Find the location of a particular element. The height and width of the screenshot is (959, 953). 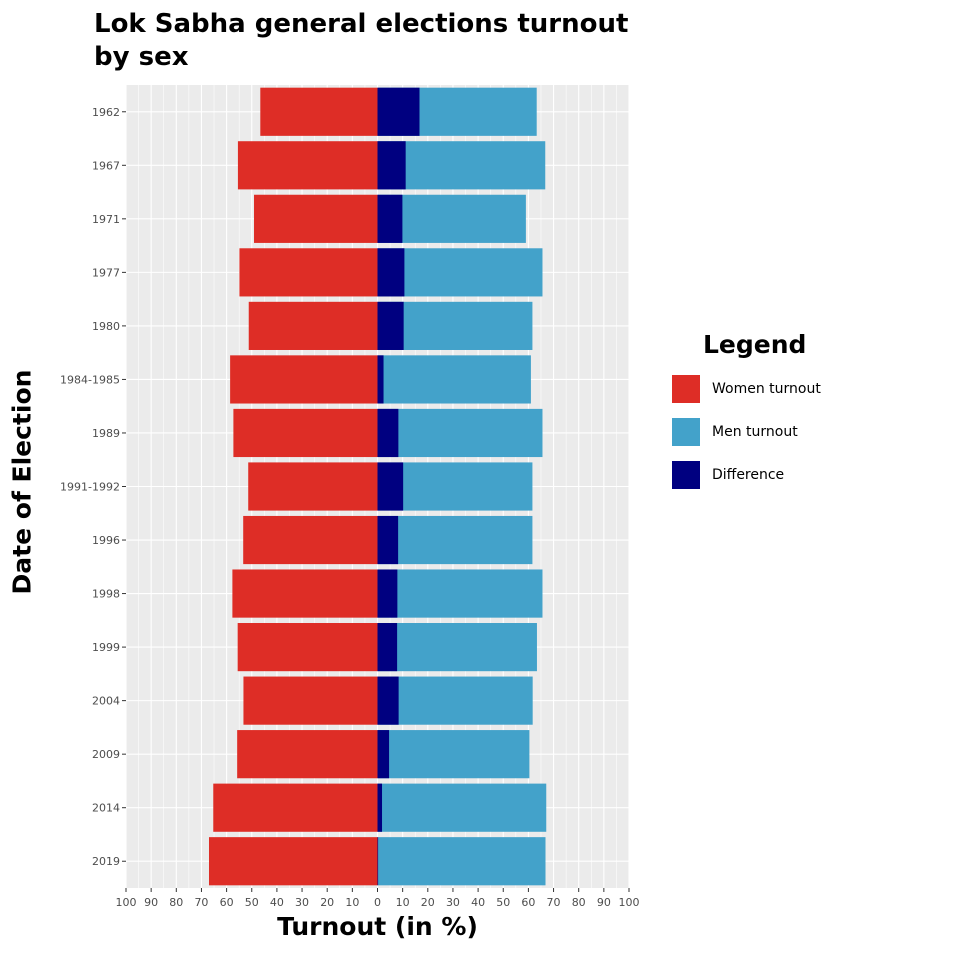

bar-difference-1996 is located at coordinates (388, 540).